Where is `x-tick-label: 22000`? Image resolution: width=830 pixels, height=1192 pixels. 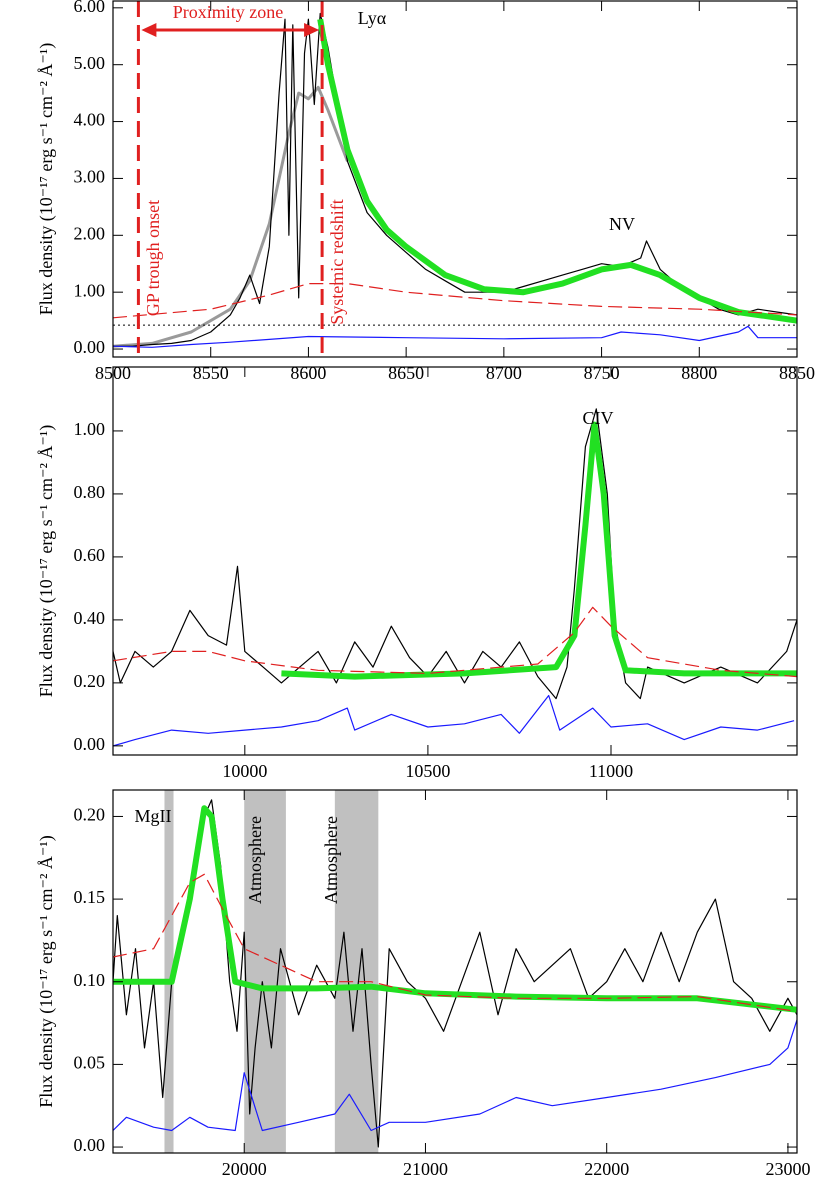
x-tick-label: 22000 is located at coordinates (606, 1169).